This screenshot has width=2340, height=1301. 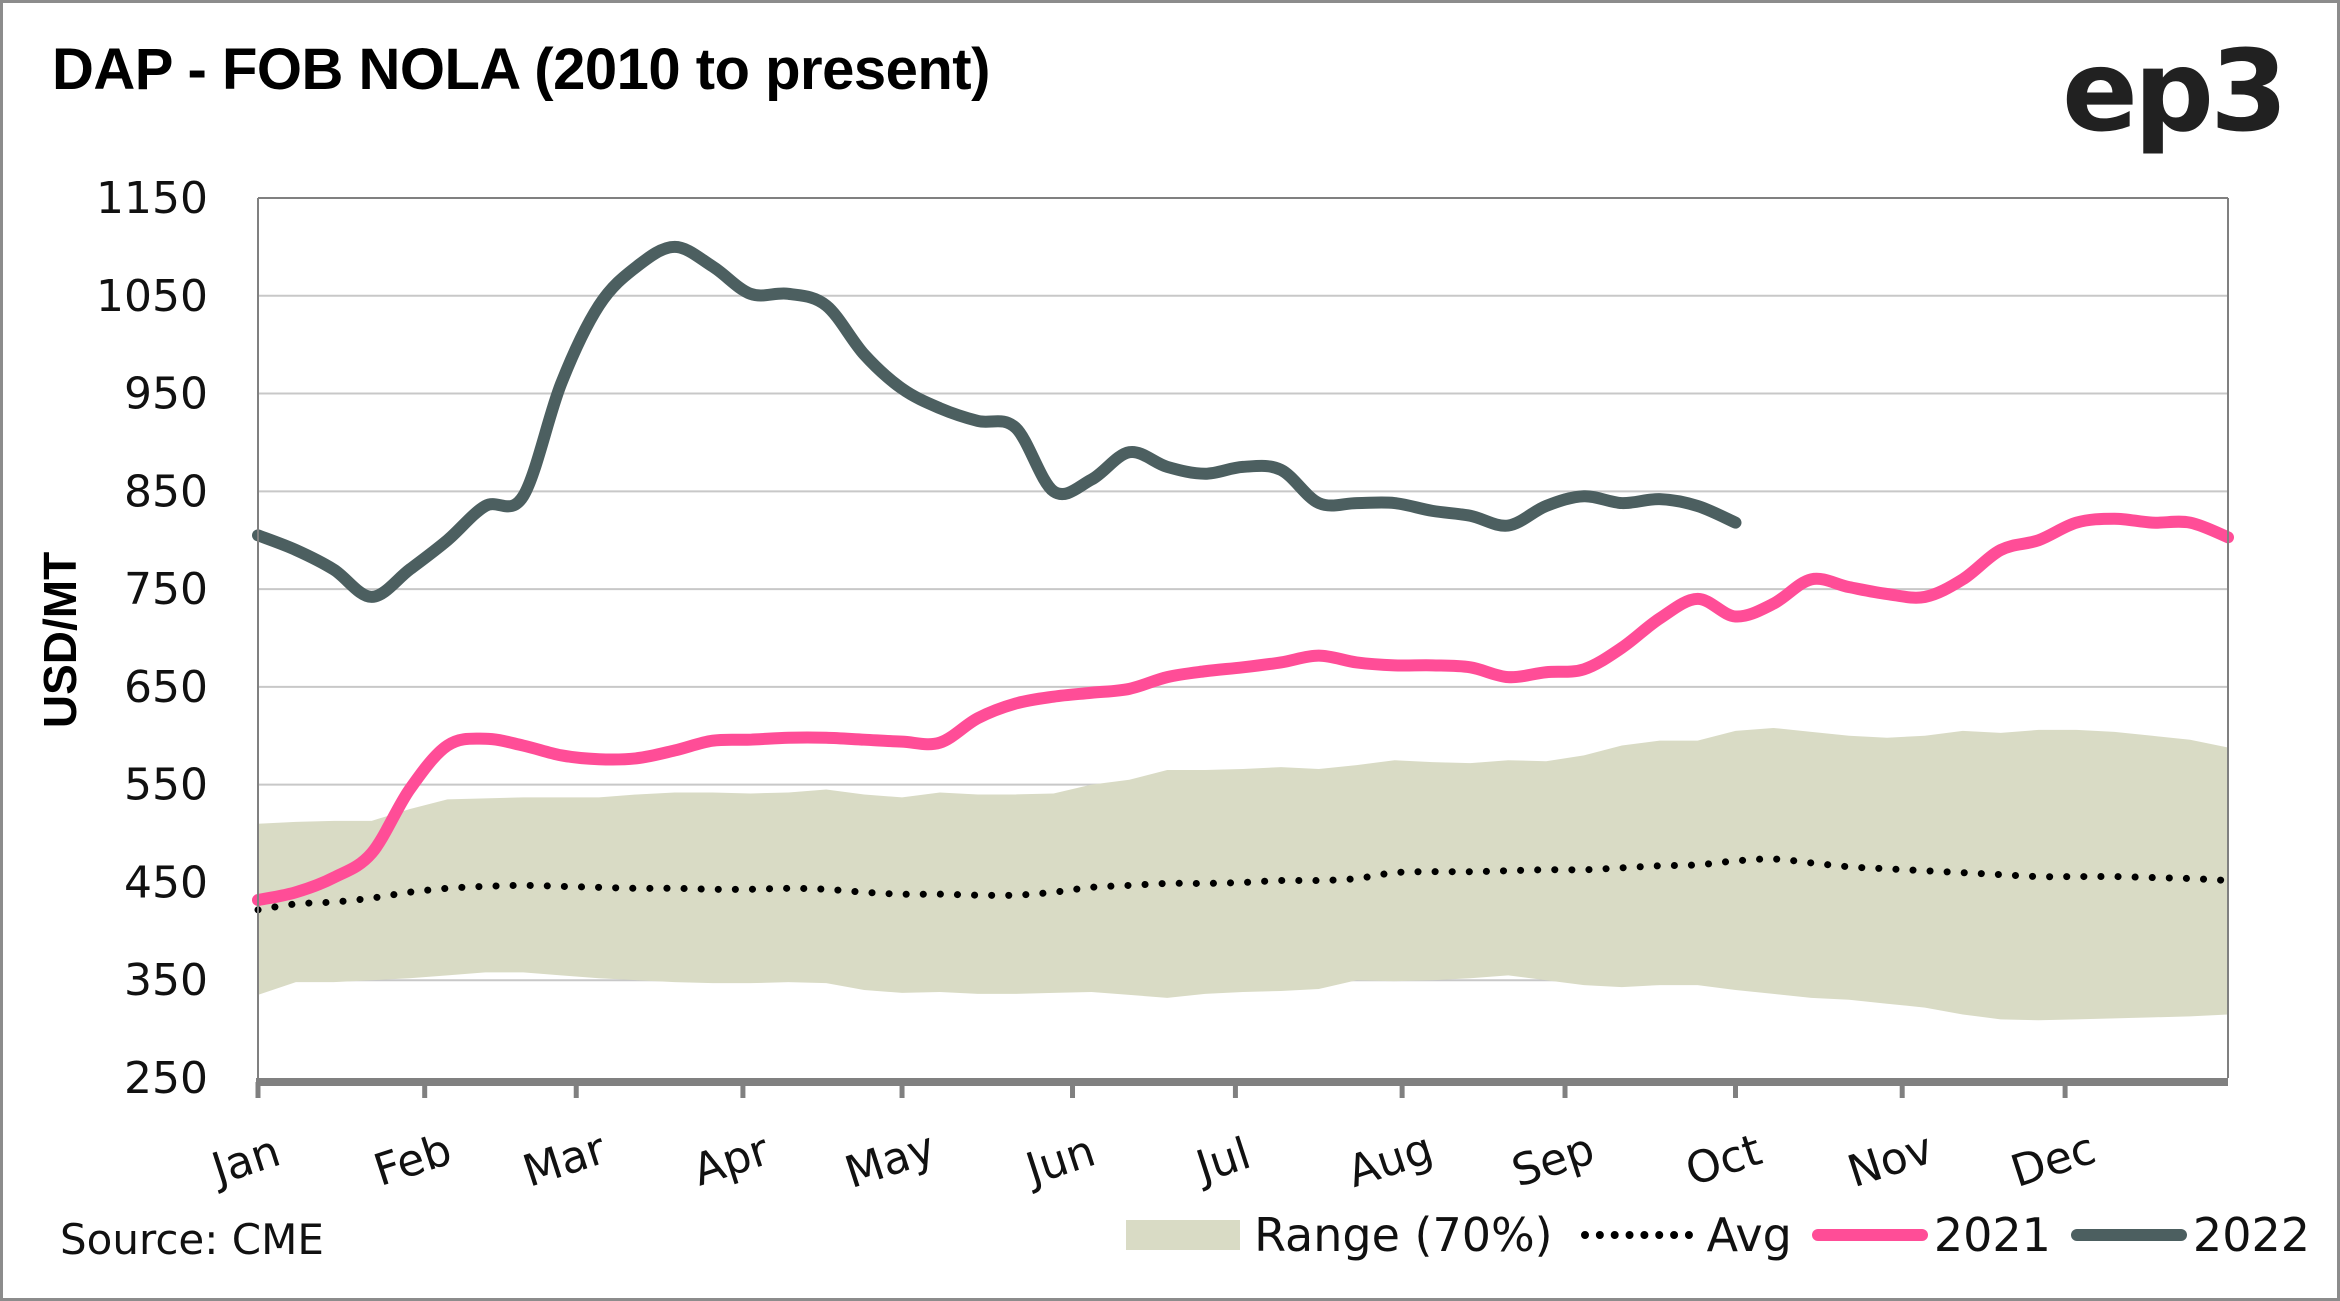 What do you see at coordinates (152, 198) in the screenshot?
I see `y-tick-label: 1150` at bounding box center [152, 198].